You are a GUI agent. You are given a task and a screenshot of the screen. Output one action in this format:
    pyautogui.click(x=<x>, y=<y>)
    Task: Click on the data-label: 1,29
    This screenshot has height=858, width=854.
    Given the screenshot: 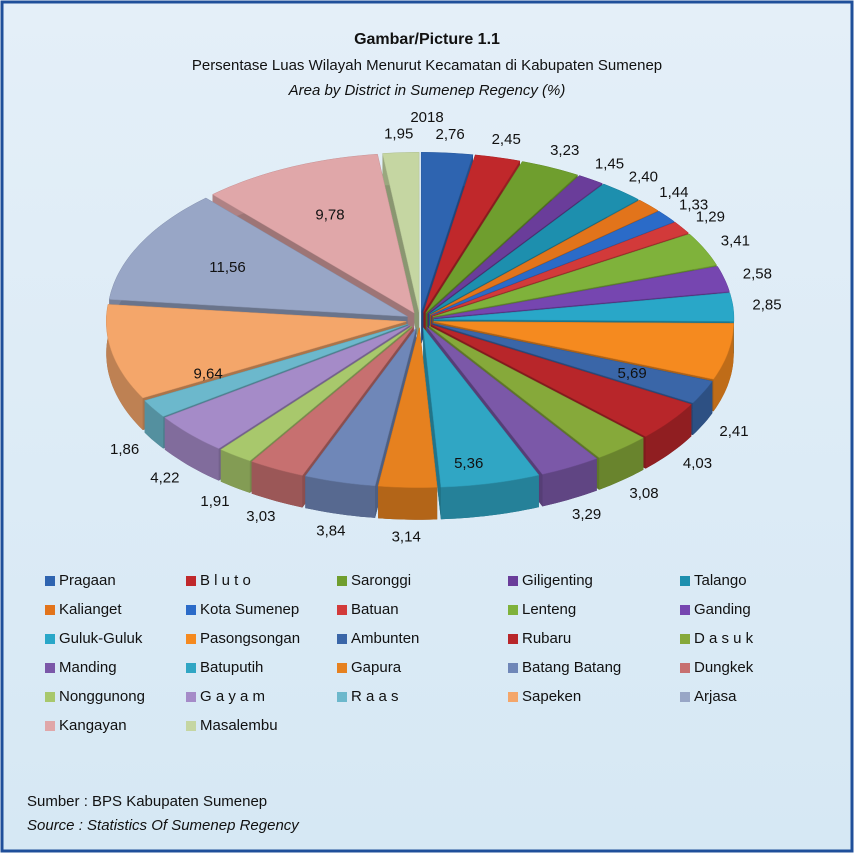 What is the action you would take?
    pyautogui.click(x=710, y=217)
    